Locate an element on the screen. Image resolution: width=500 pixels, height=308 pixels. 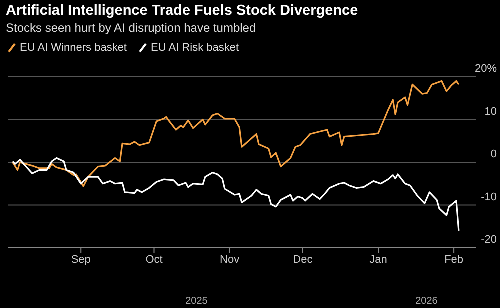
chart-subtitle: Stocks seen hurt by AI disruption have tumbled is located at coordinates (131, 28).